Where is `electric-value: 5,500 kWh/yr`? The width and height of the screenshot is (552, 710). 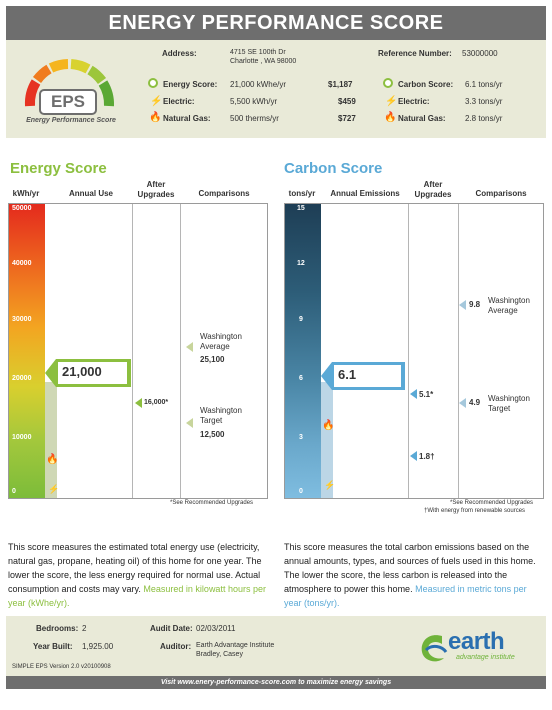 electric-value: 5,500 kWh/yr is located at coordinates (254, 101).